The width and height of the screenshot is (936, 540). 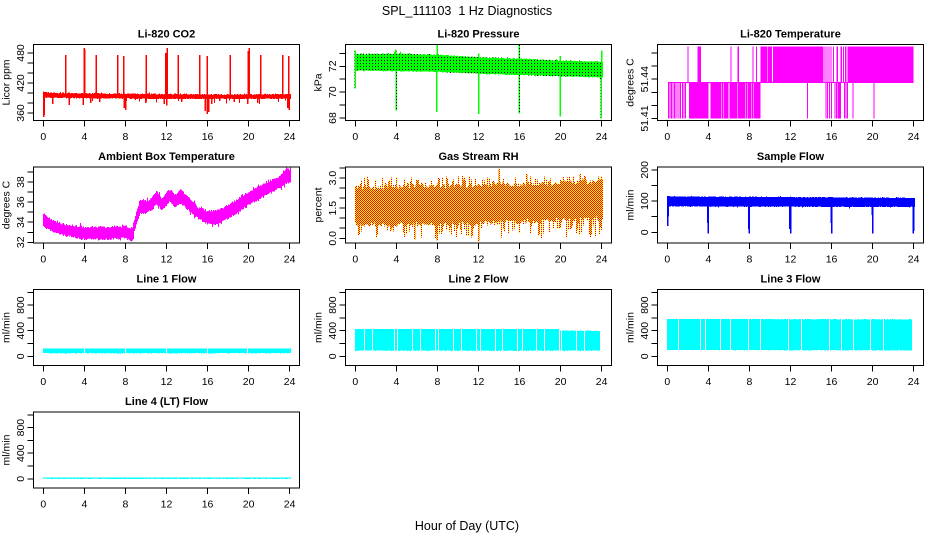 I want to click on line-1-flow-band, so click(x=167, y=351).